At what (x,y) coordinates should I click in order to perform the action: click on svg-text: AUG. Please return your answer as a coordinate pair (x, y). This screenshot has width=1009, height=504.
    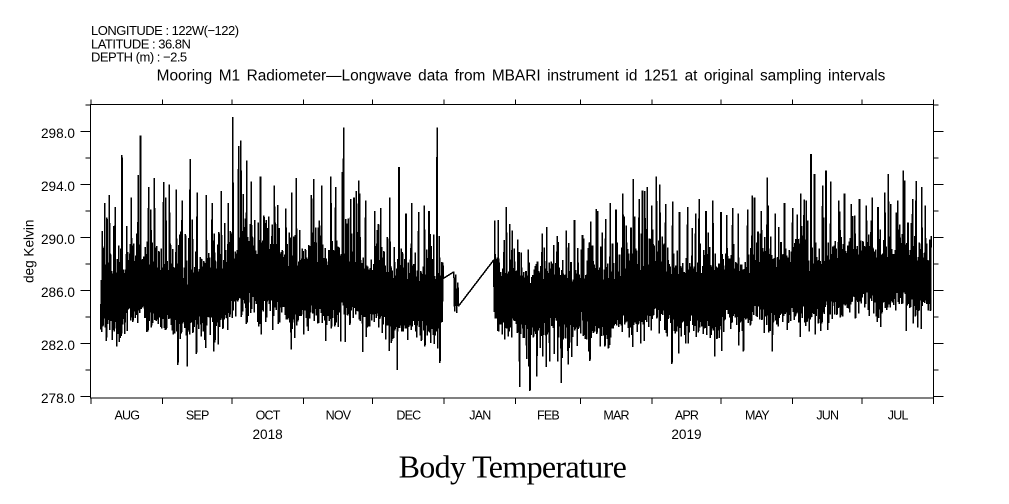
    Looking at the image, I should click on (126, 415).